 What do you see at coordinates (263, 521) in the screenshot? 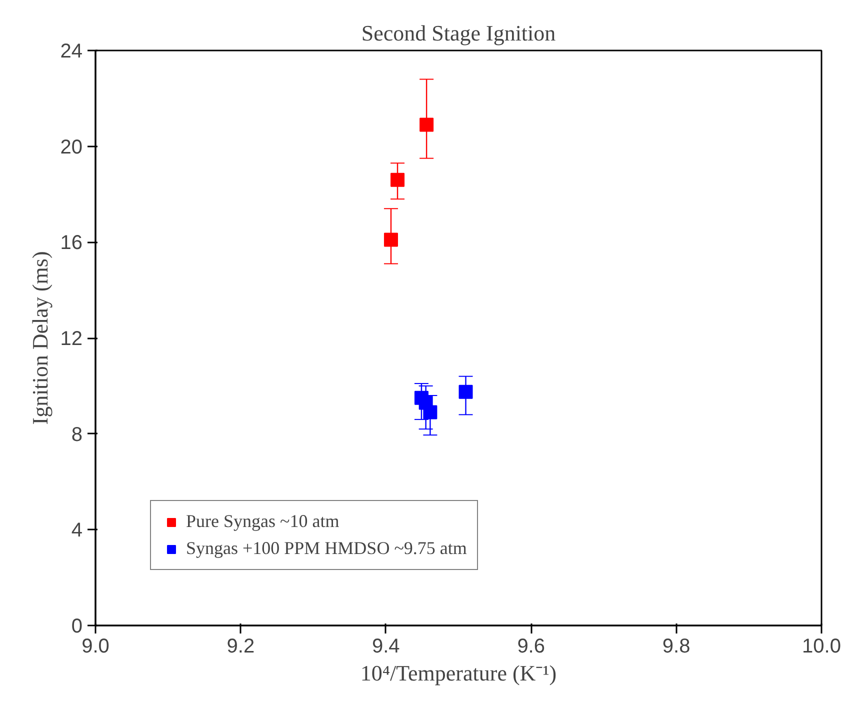
I see `legend-label: Pure Syngas ~10 atm` at bounding box center [263, 521].